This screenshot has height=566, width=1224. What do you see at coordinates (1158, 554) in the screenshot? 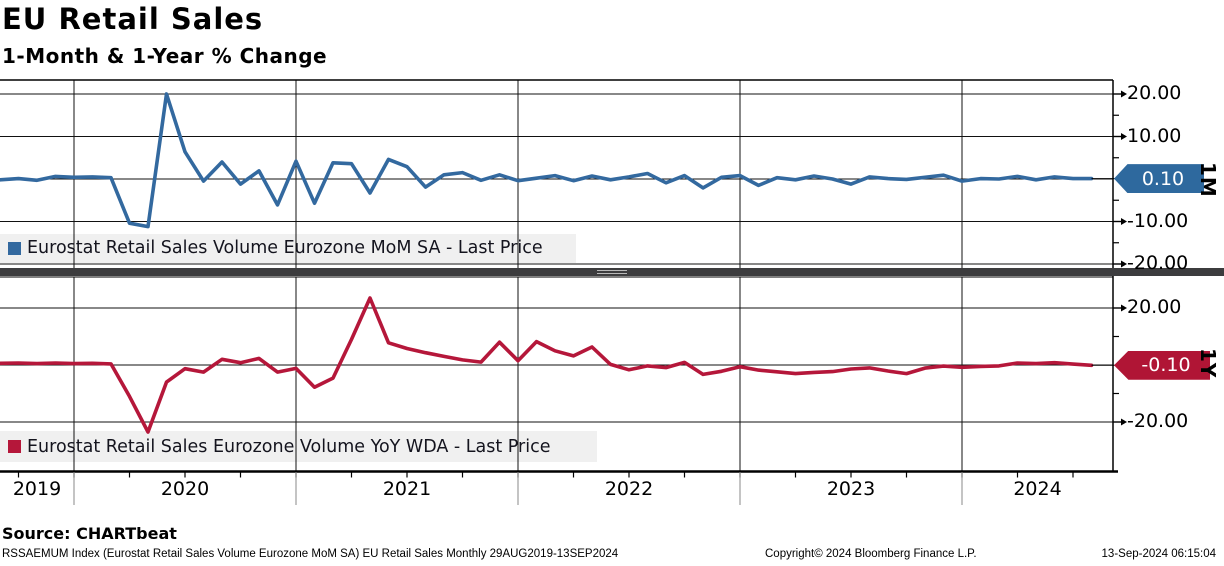
I see `footer-timestamp: 13-Sep-2024 06:15:04` at bounding box center [1158, 554].